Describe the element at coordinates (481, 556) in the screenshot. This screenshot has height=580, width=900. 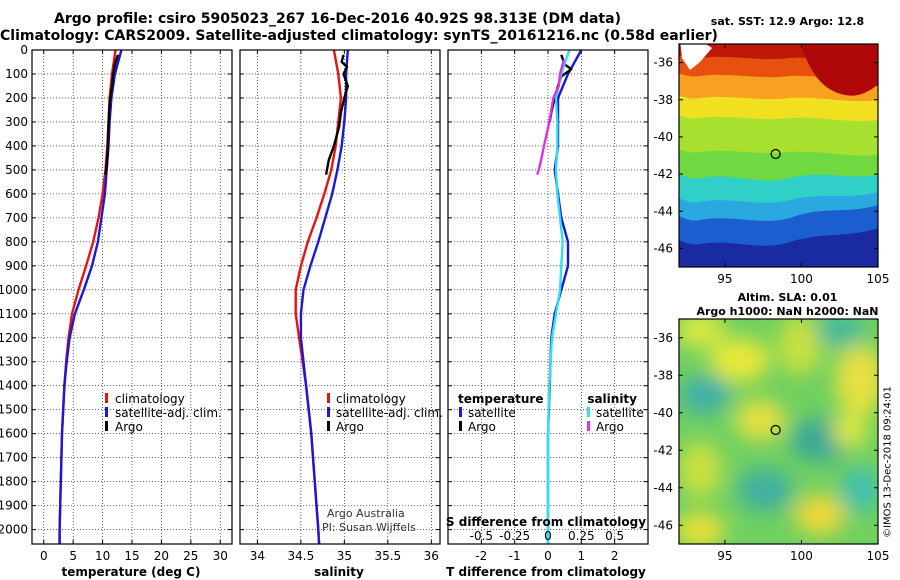
I see `x-tick-label: -2` at that location.